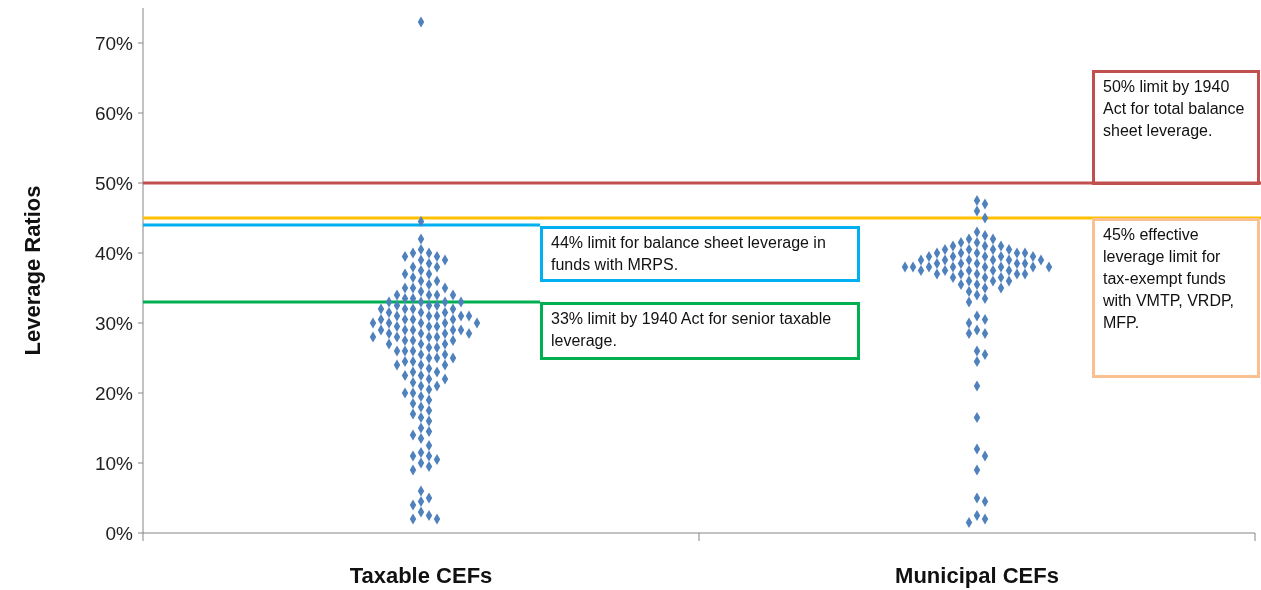  What do you see at coordinates (977, 575) in the screenshot?
I see `x-tick-label: Municipal CEFs` at bounding box center [977, 575].